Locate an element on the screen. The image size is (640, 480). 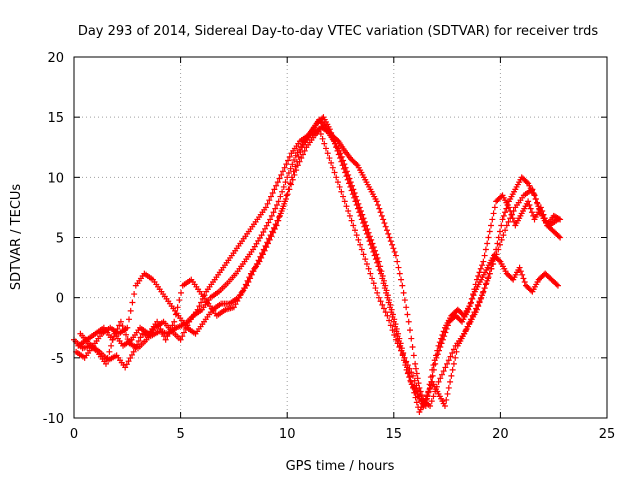
x-tick-label: 25 is located at coordinates (607, 434).